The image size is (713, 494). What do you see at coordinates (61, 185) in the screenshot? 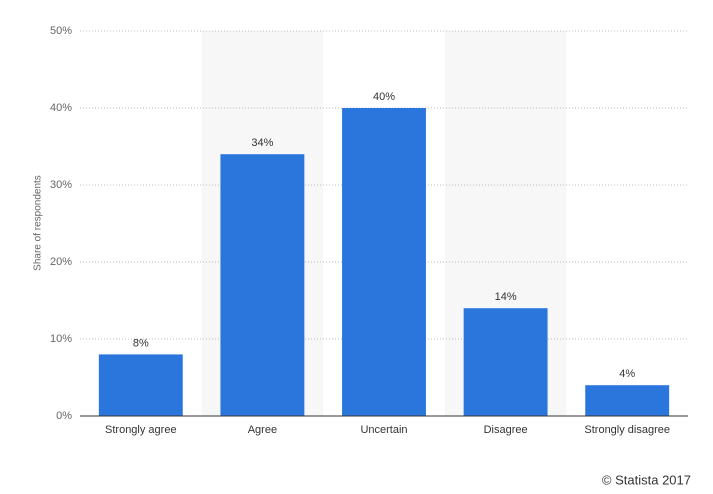
I see `y-tick-label: 30%` at bounding box center [61, 185].